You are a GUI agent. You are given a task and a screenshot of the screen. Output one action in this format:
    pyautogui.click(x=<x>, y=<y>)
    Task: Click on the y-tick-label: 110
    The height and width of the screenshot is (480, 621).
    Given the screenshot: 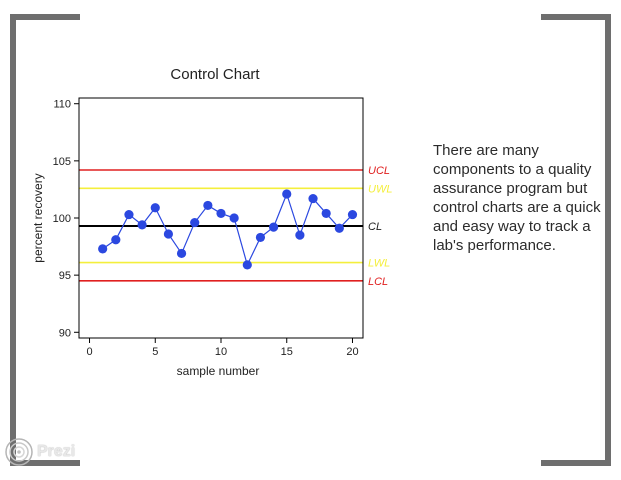 What is the action you would take?
    pyautogui.click(x=62, y=105)
    